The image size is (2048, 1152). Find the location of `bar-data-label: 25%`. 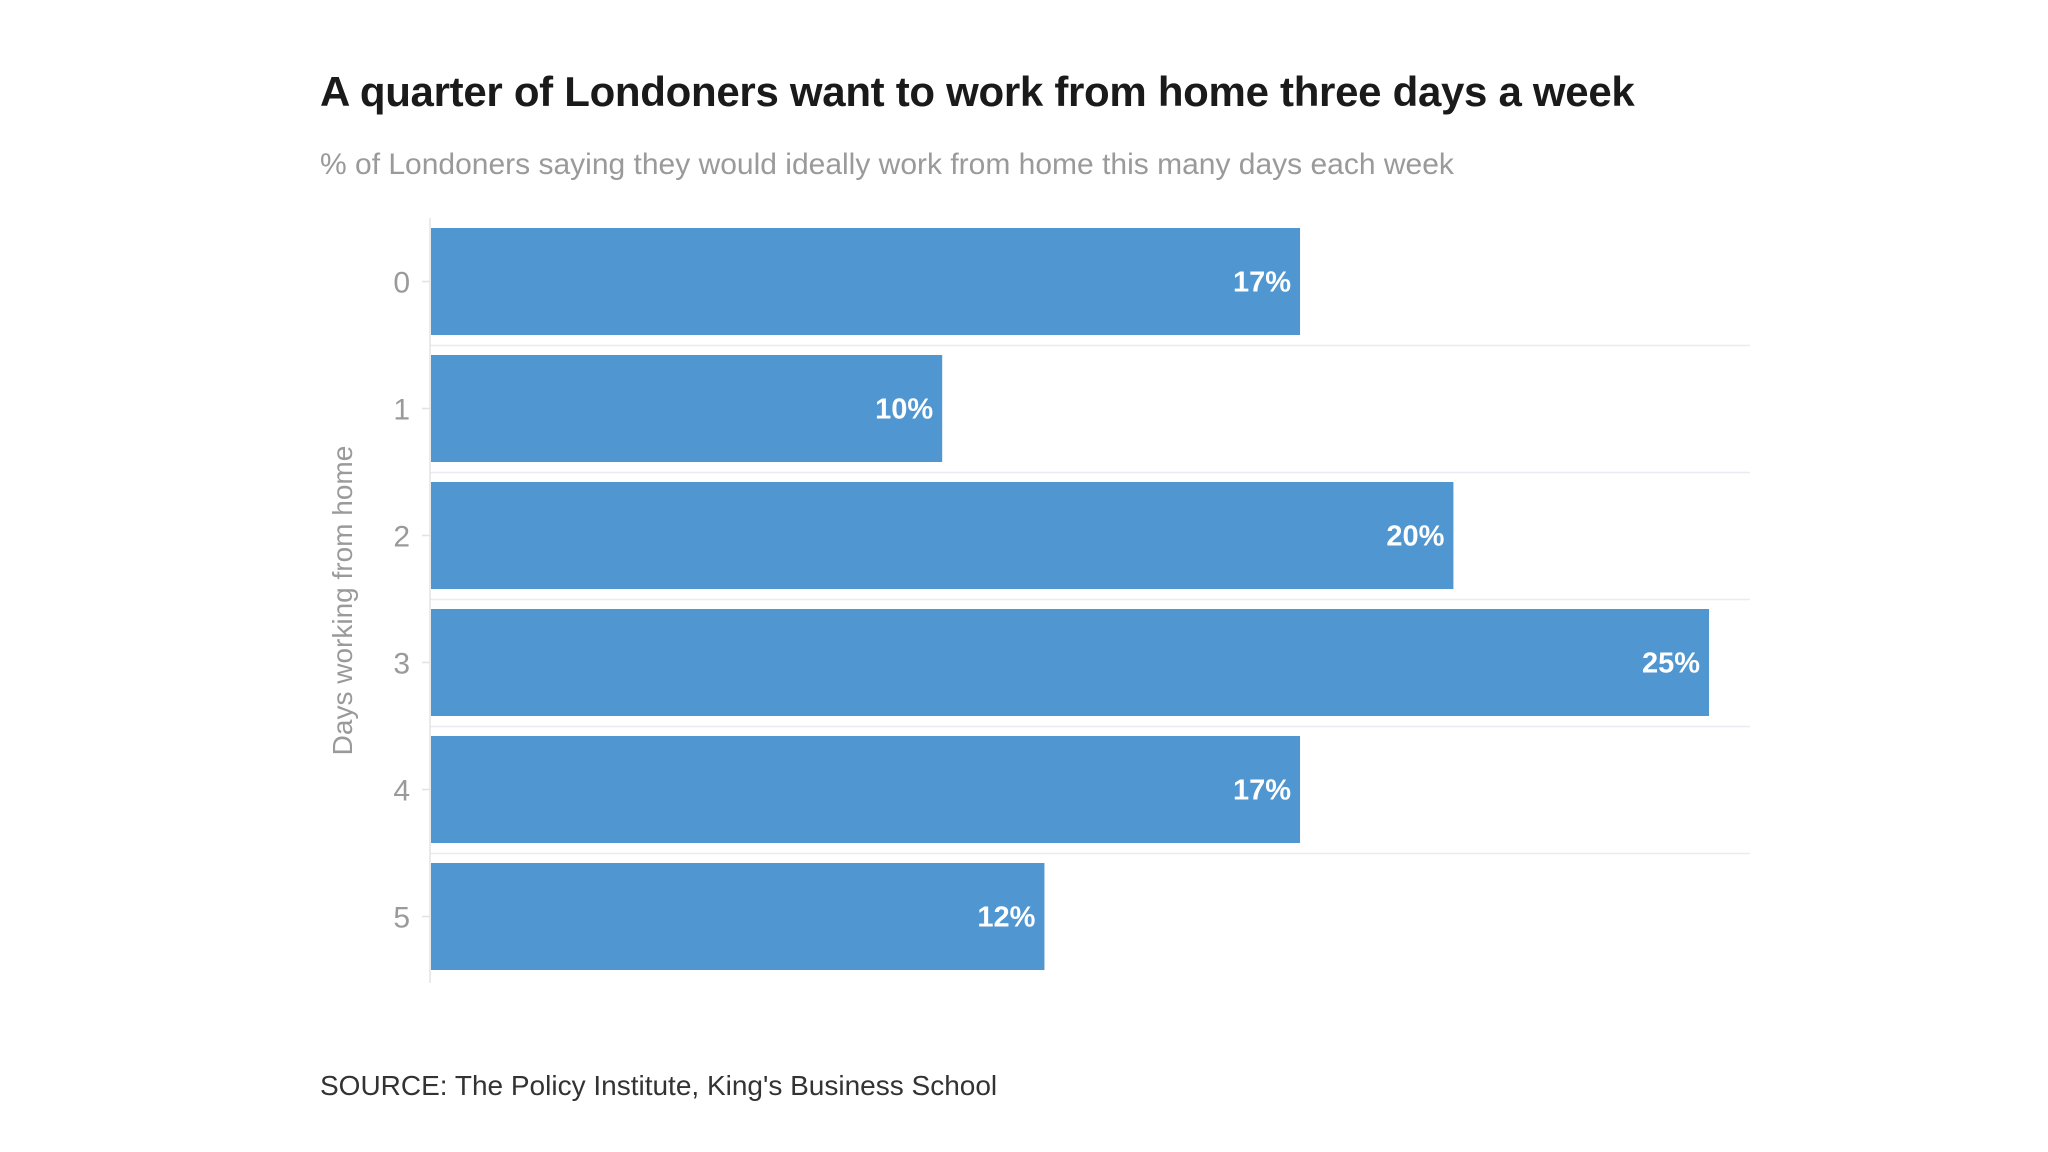

bar-data-label: 25% is located at coordinates (1671, 664).